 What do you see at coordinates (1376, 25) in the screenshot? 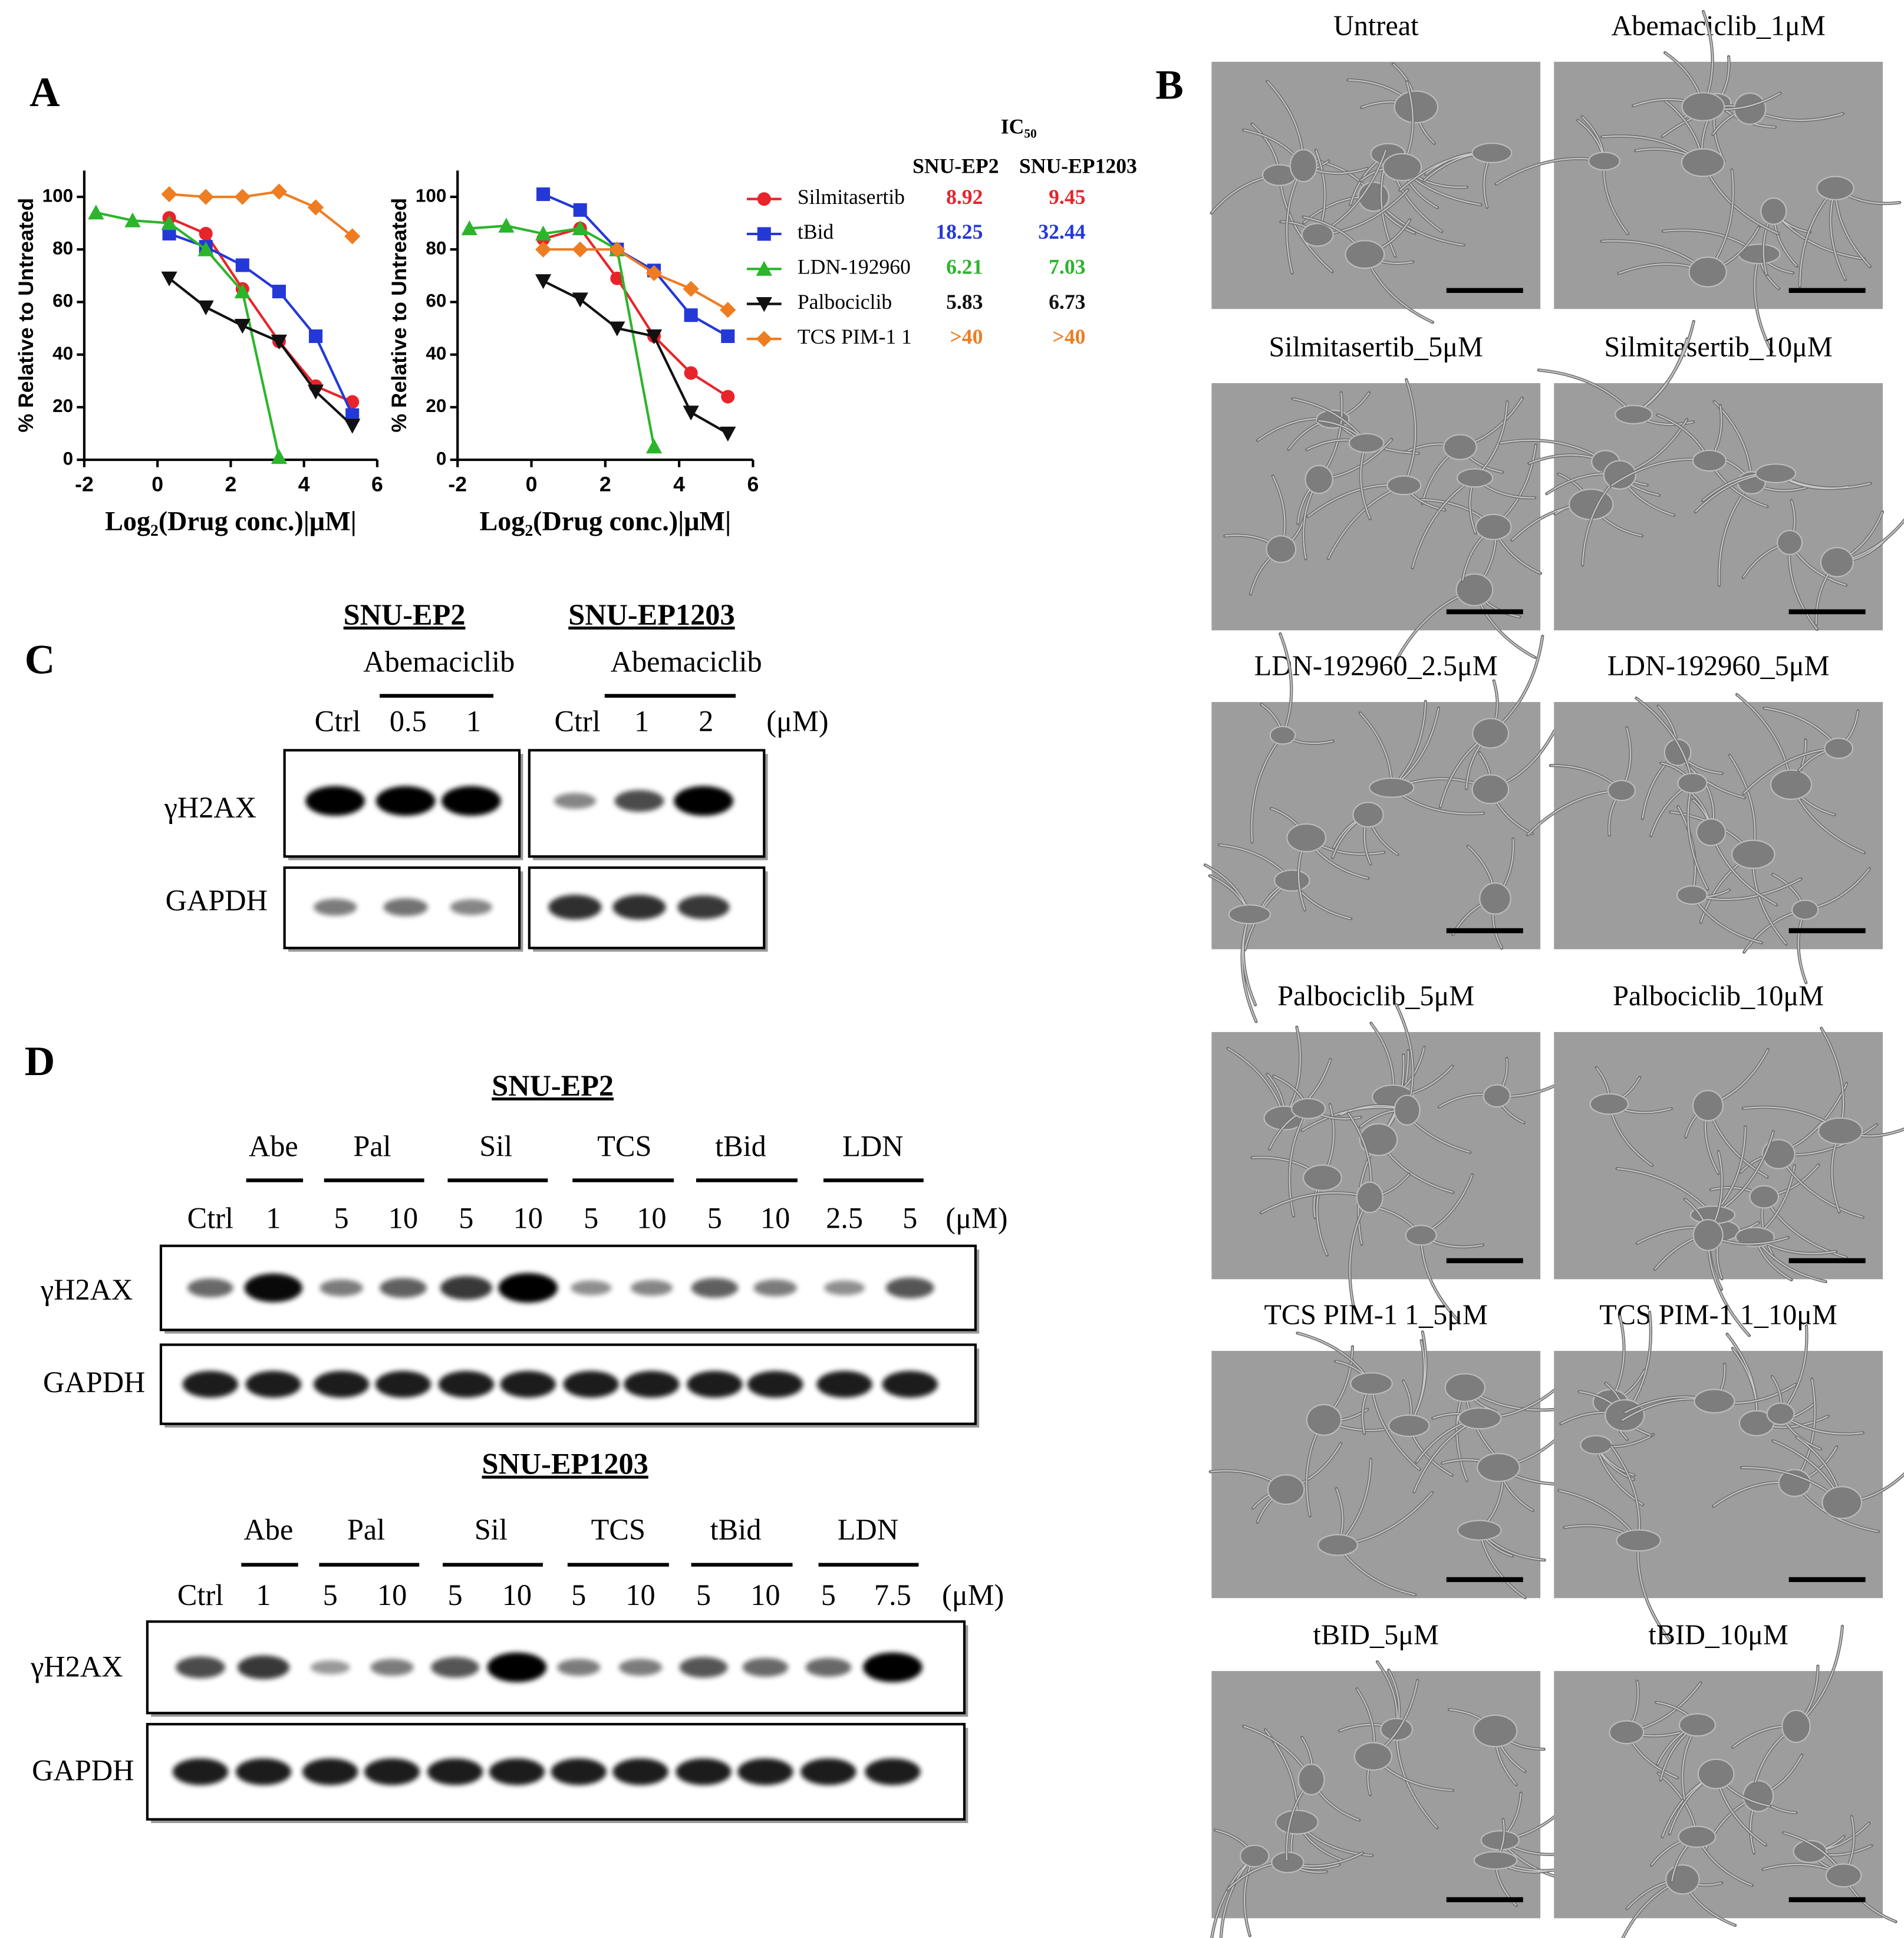
I see `image-title: Untreat` at bounding box center [1376, 25].